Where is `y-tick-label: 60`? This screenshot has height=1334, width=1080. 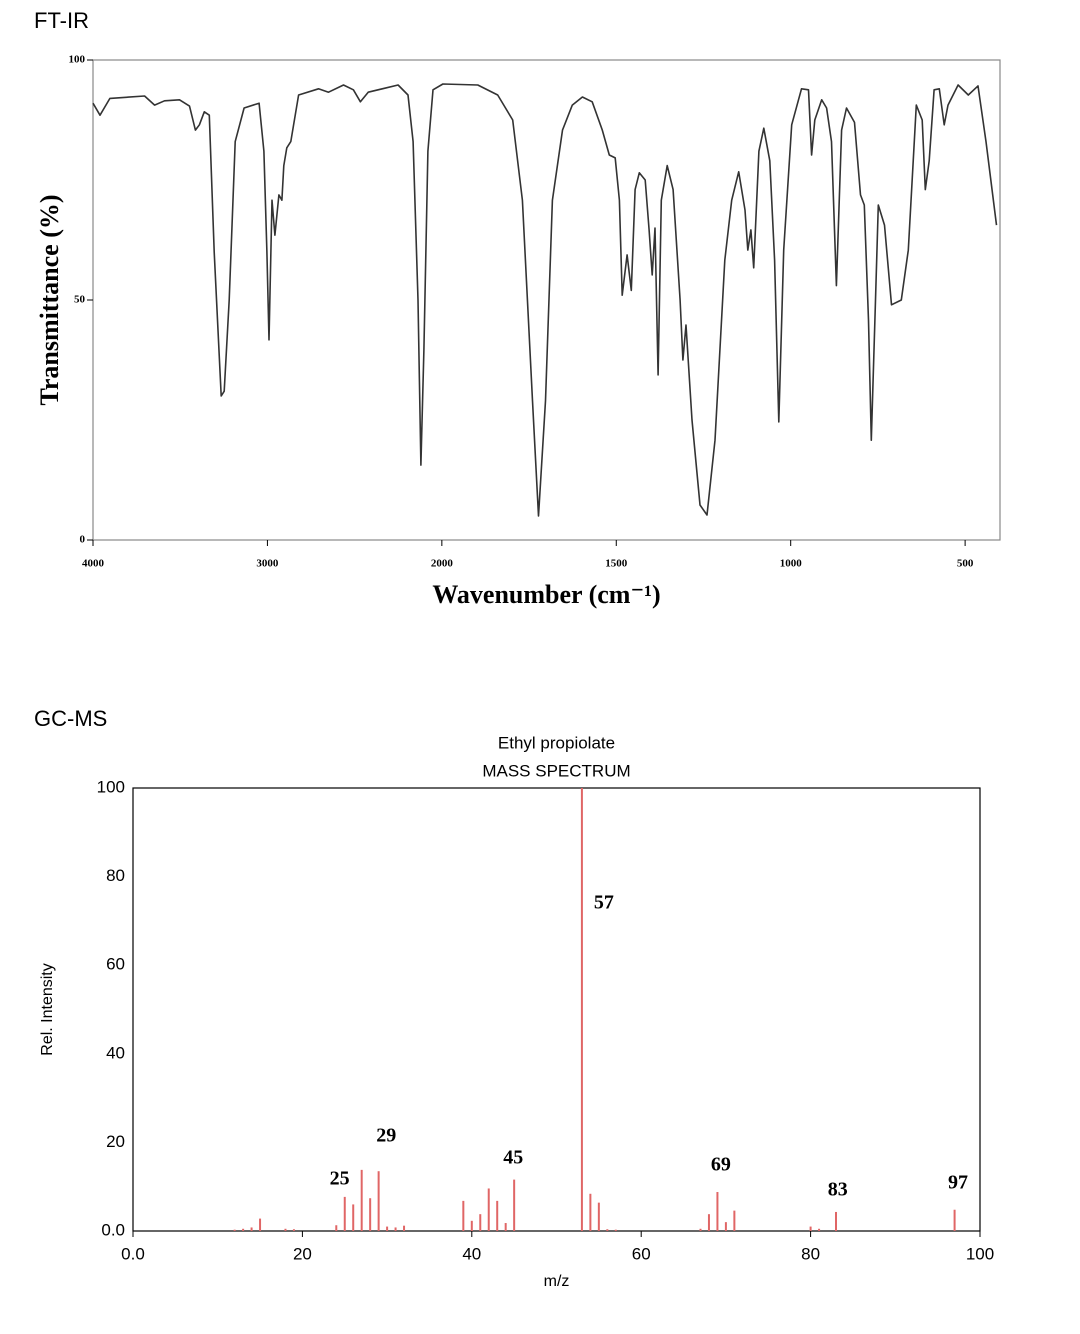
y-tick-label: 60 is located at coordinates (115, 964).